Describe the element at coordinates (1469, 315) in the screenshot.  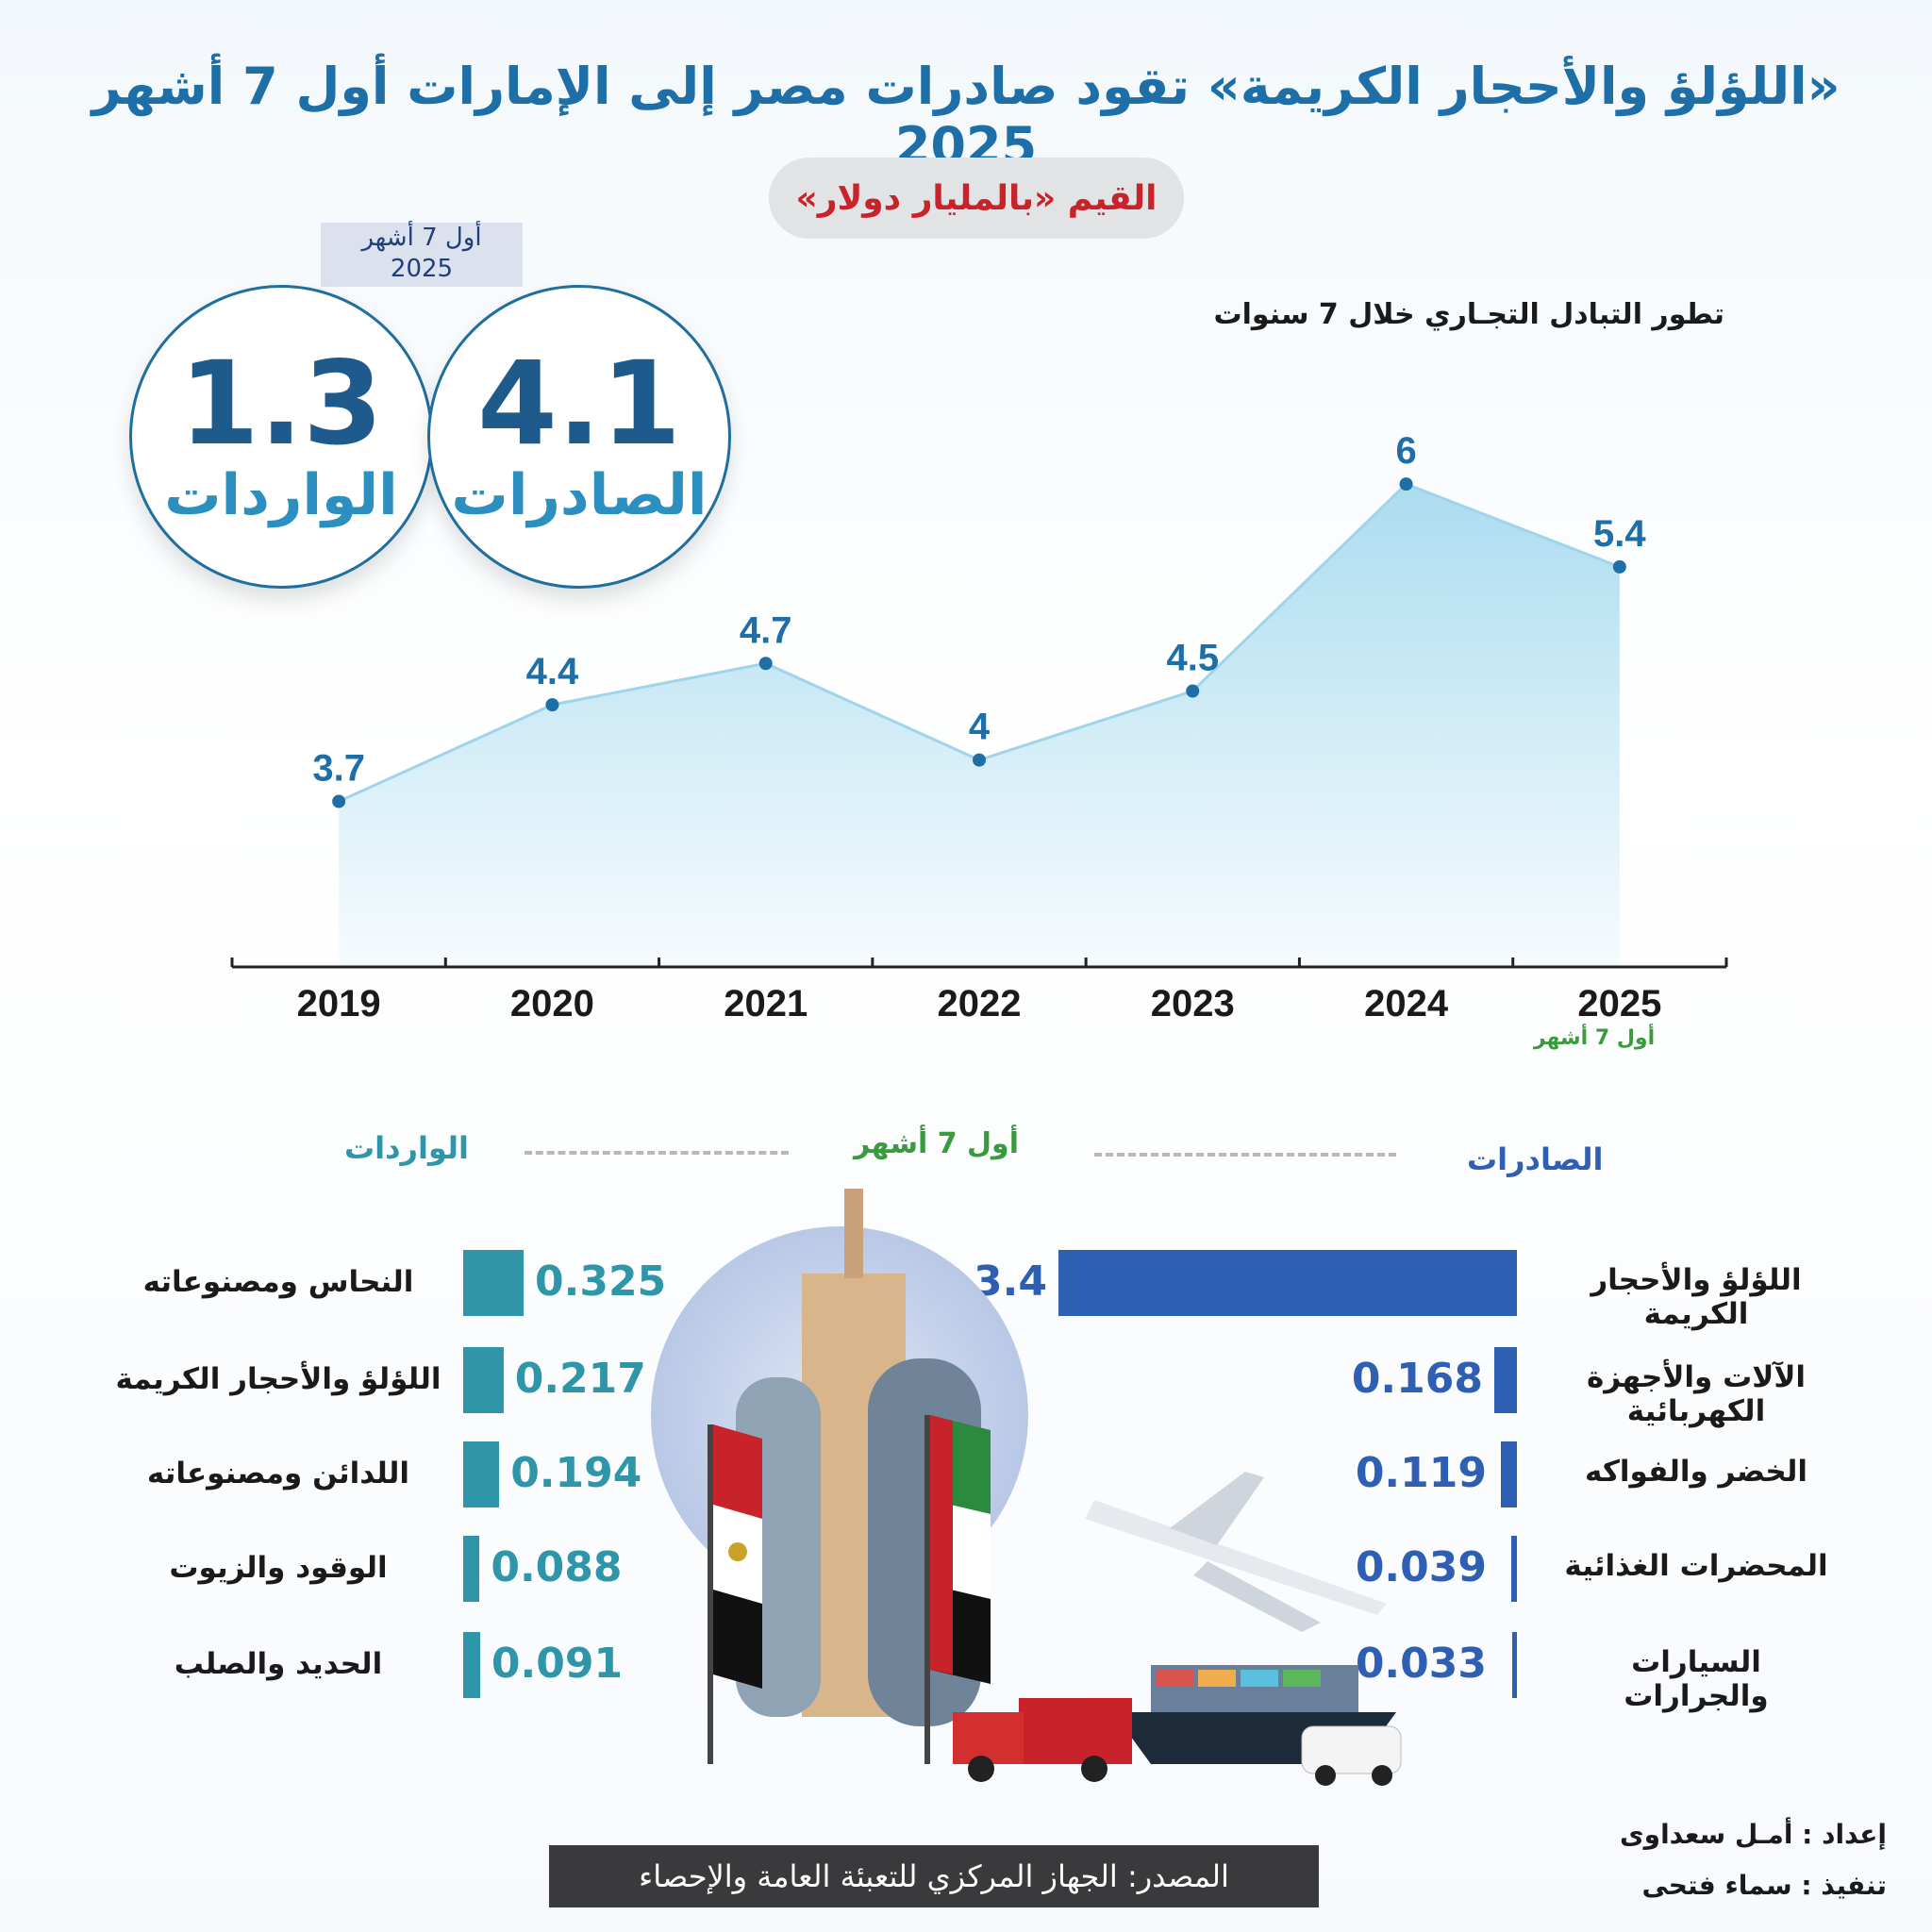
I see `line-chart-heading: تطور التبادل التجـاري خلال 7 سنوات` at that location.